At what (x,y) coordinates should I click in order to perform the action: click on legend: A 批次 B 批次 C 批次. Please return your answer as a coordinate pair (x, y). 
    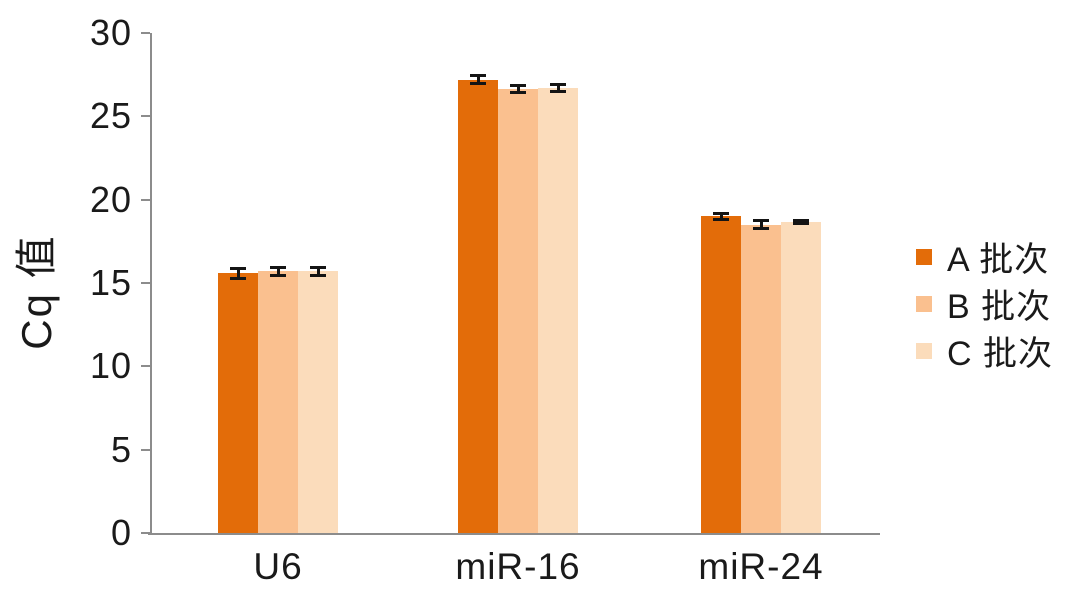
    Looking at the image, I should click on (984, 303).